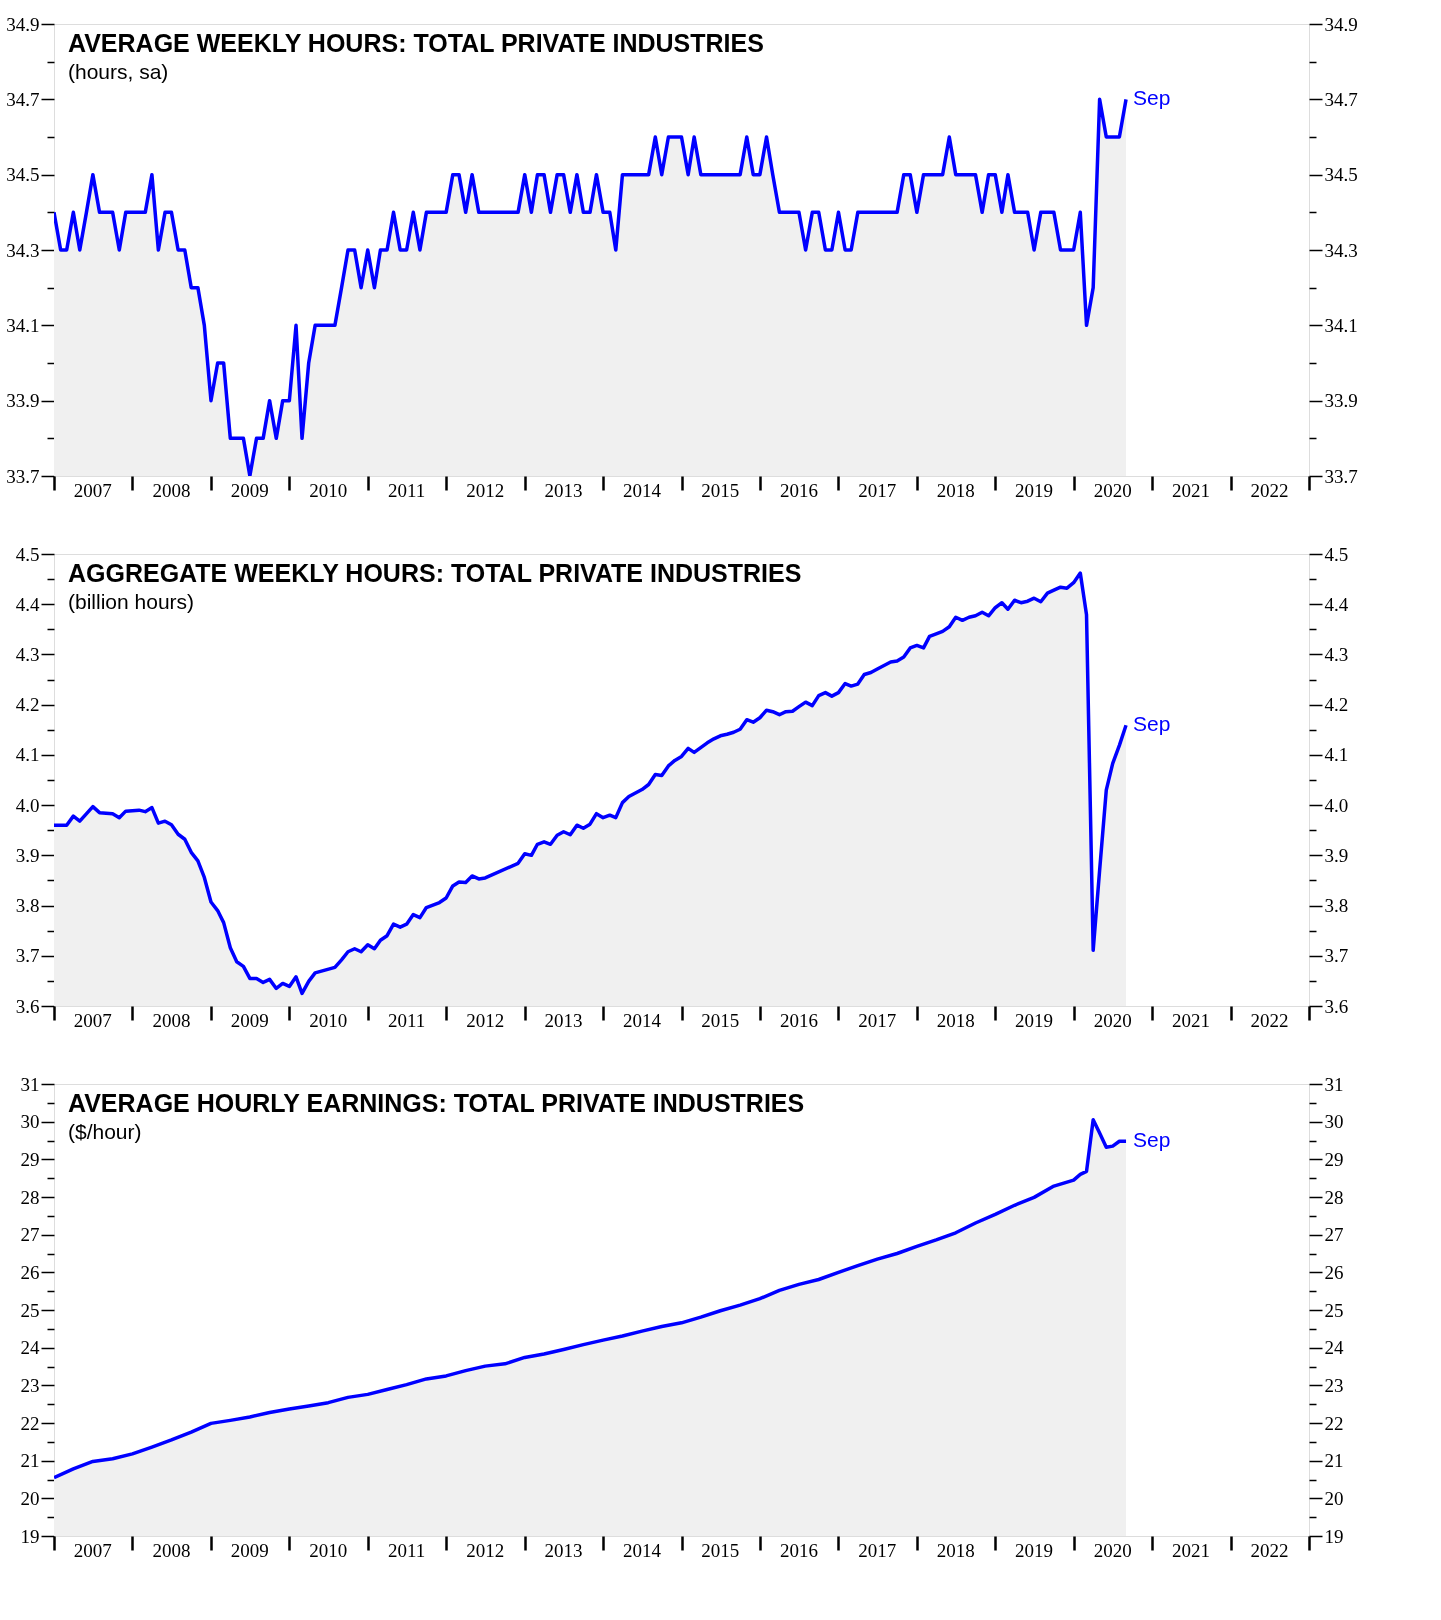 This screenshot has height=1620, width=1441. Describe the element at coordinates (30, 1461) in the screenshot. I see `y-tick-label: 21` at that location.